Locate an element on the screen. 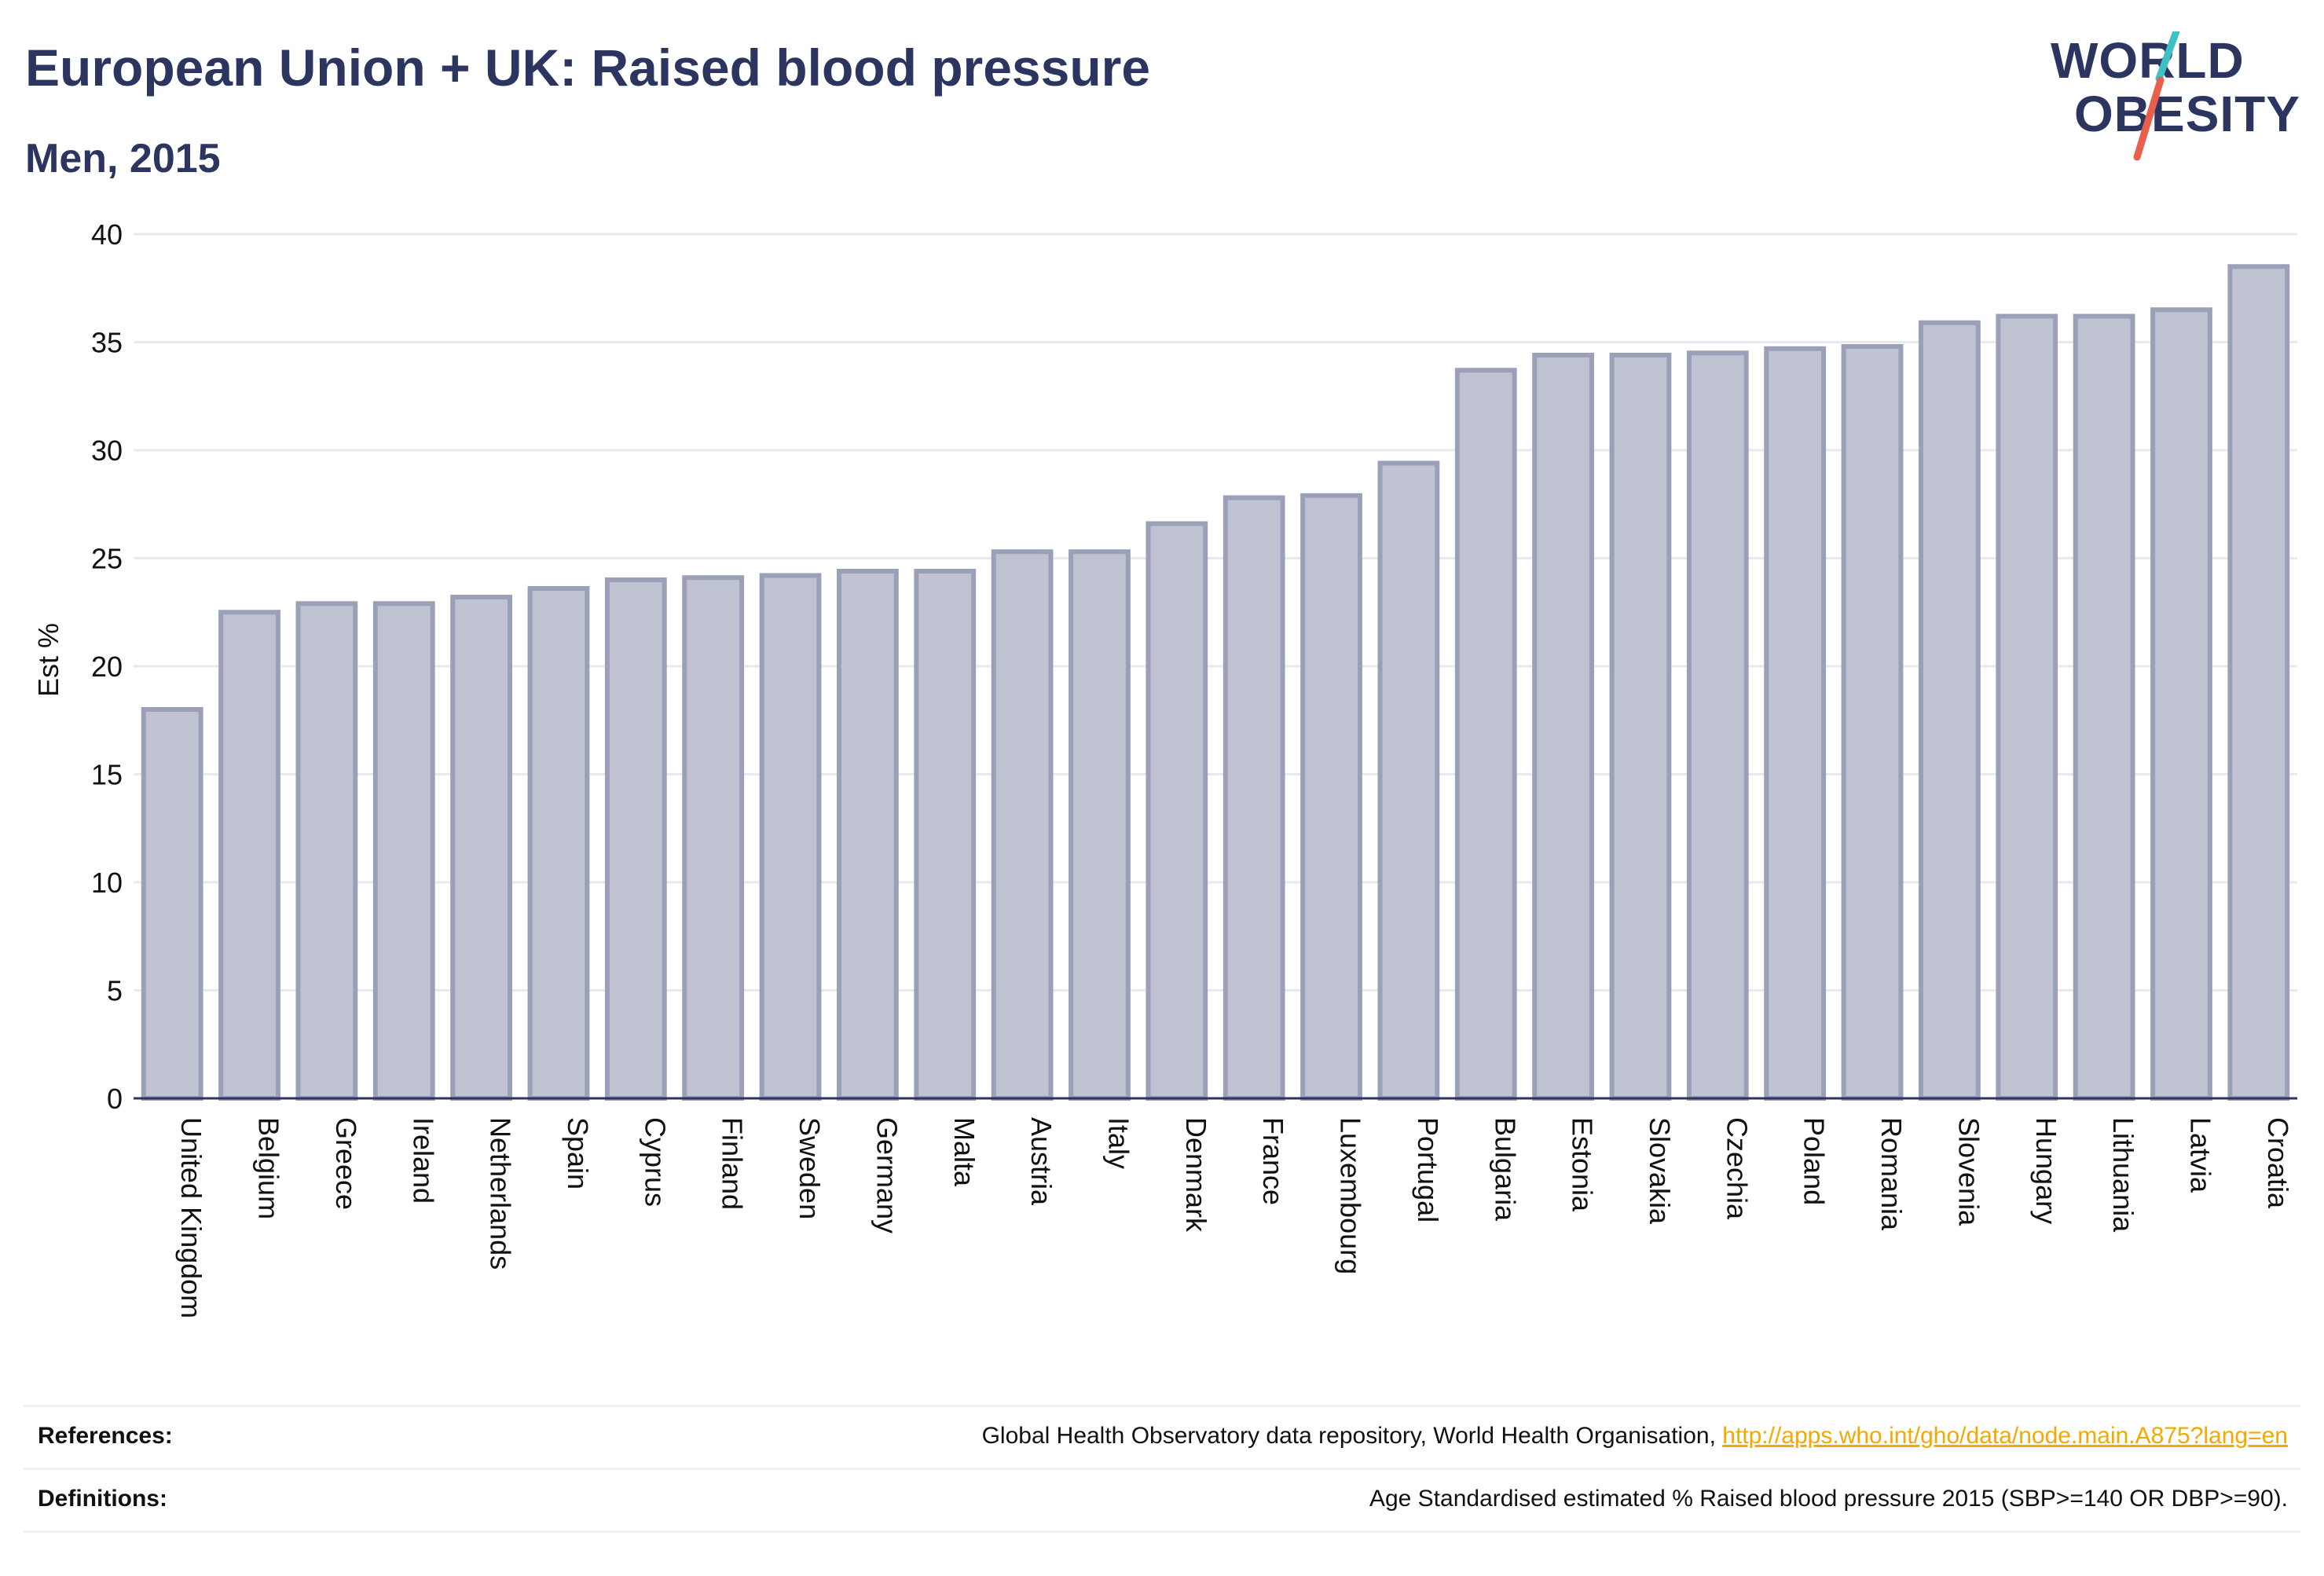 The height and width of the screenshot is (1576, 2324). y-tick-label: 15 is located at coordinates (107, 775).